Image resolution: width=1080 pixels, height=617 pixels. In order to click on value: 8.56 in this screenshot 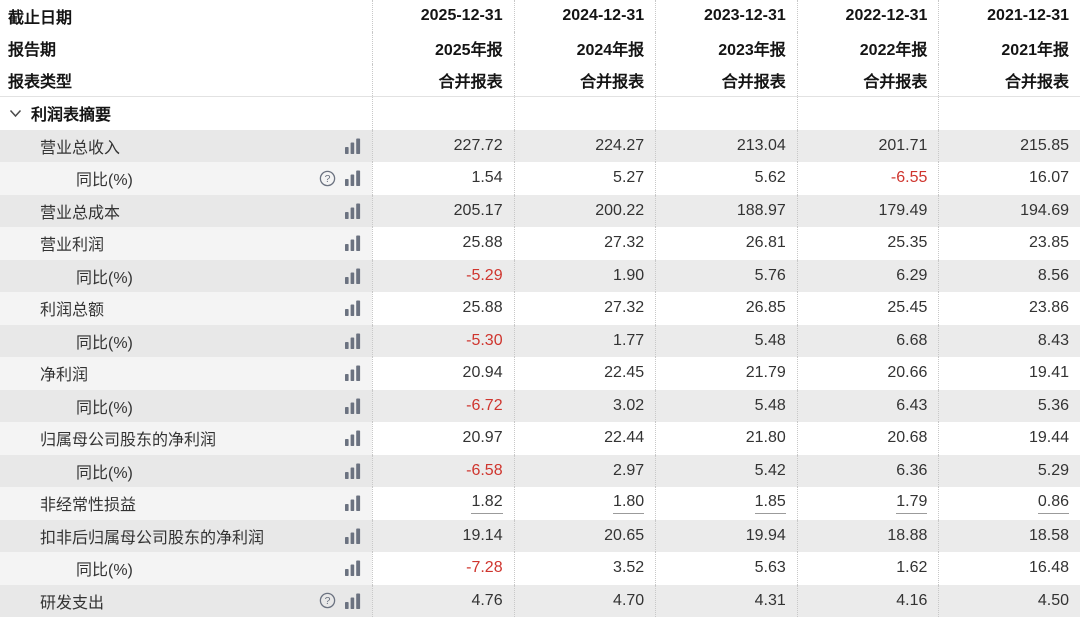, I will do `click(1053, 275)`.